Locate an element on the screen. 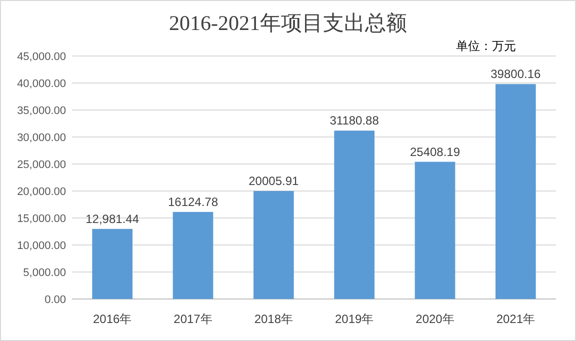 Image resolution: width=576 pixels, height=341 pixels. x-tick-label: 2020年 is located at coordinates (435, 319).